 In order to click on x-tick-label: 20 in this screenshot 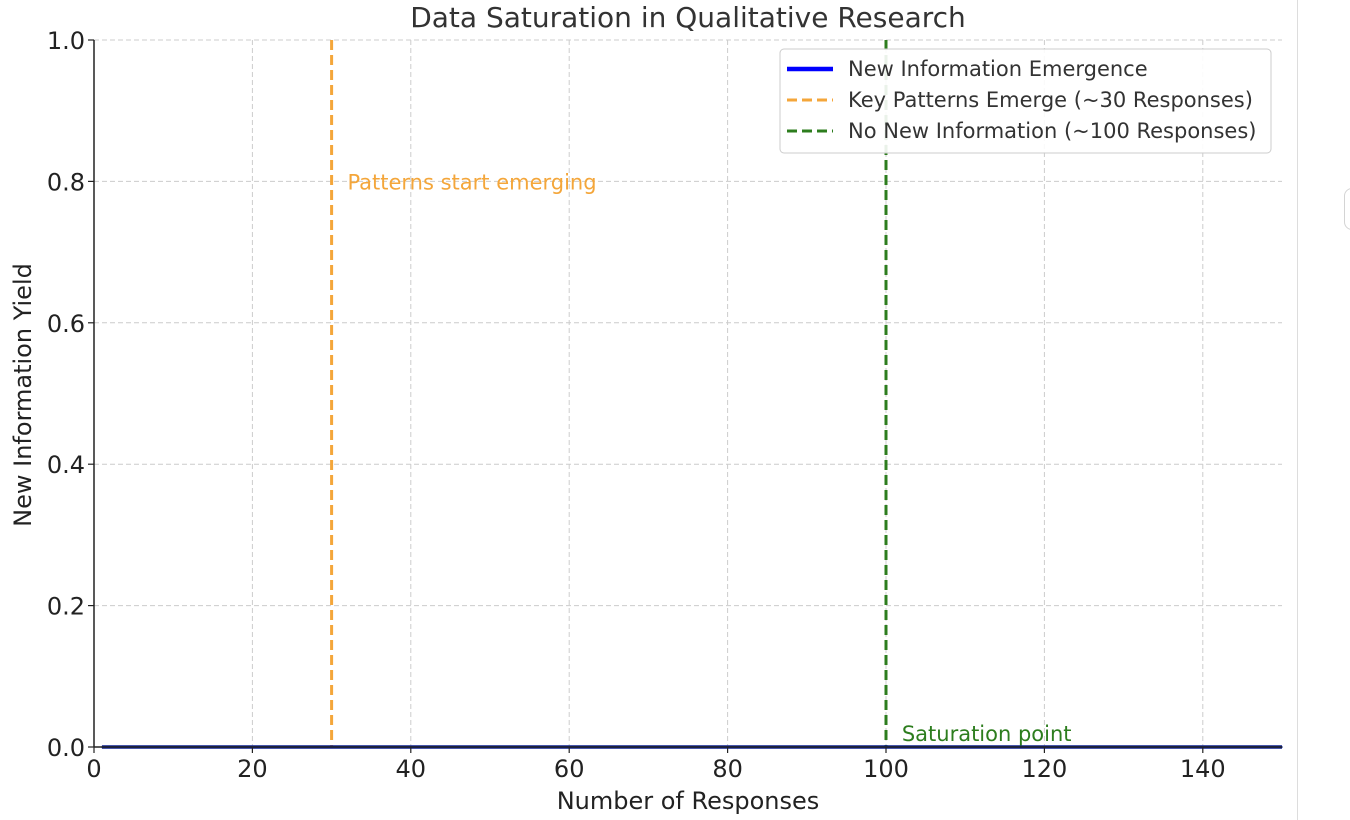, I will do `click(252, 769)`.